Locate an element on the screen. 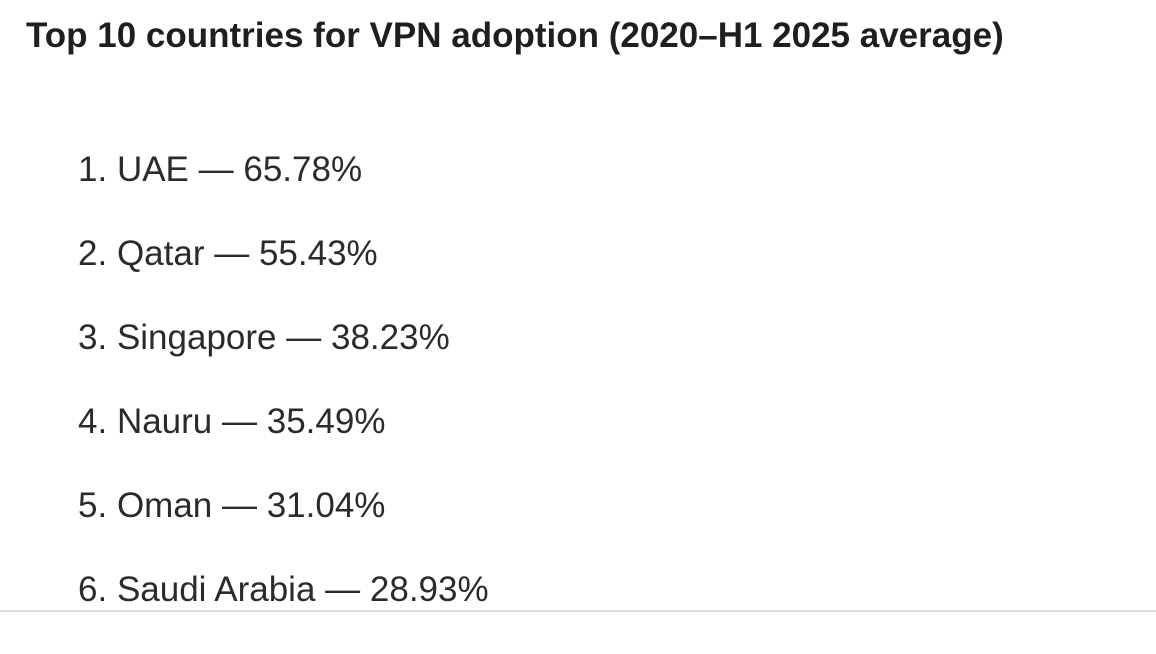 This screenshot has width=1156, height=654. adoption-percentage: 55.43% is located at coordinates (318, 253).